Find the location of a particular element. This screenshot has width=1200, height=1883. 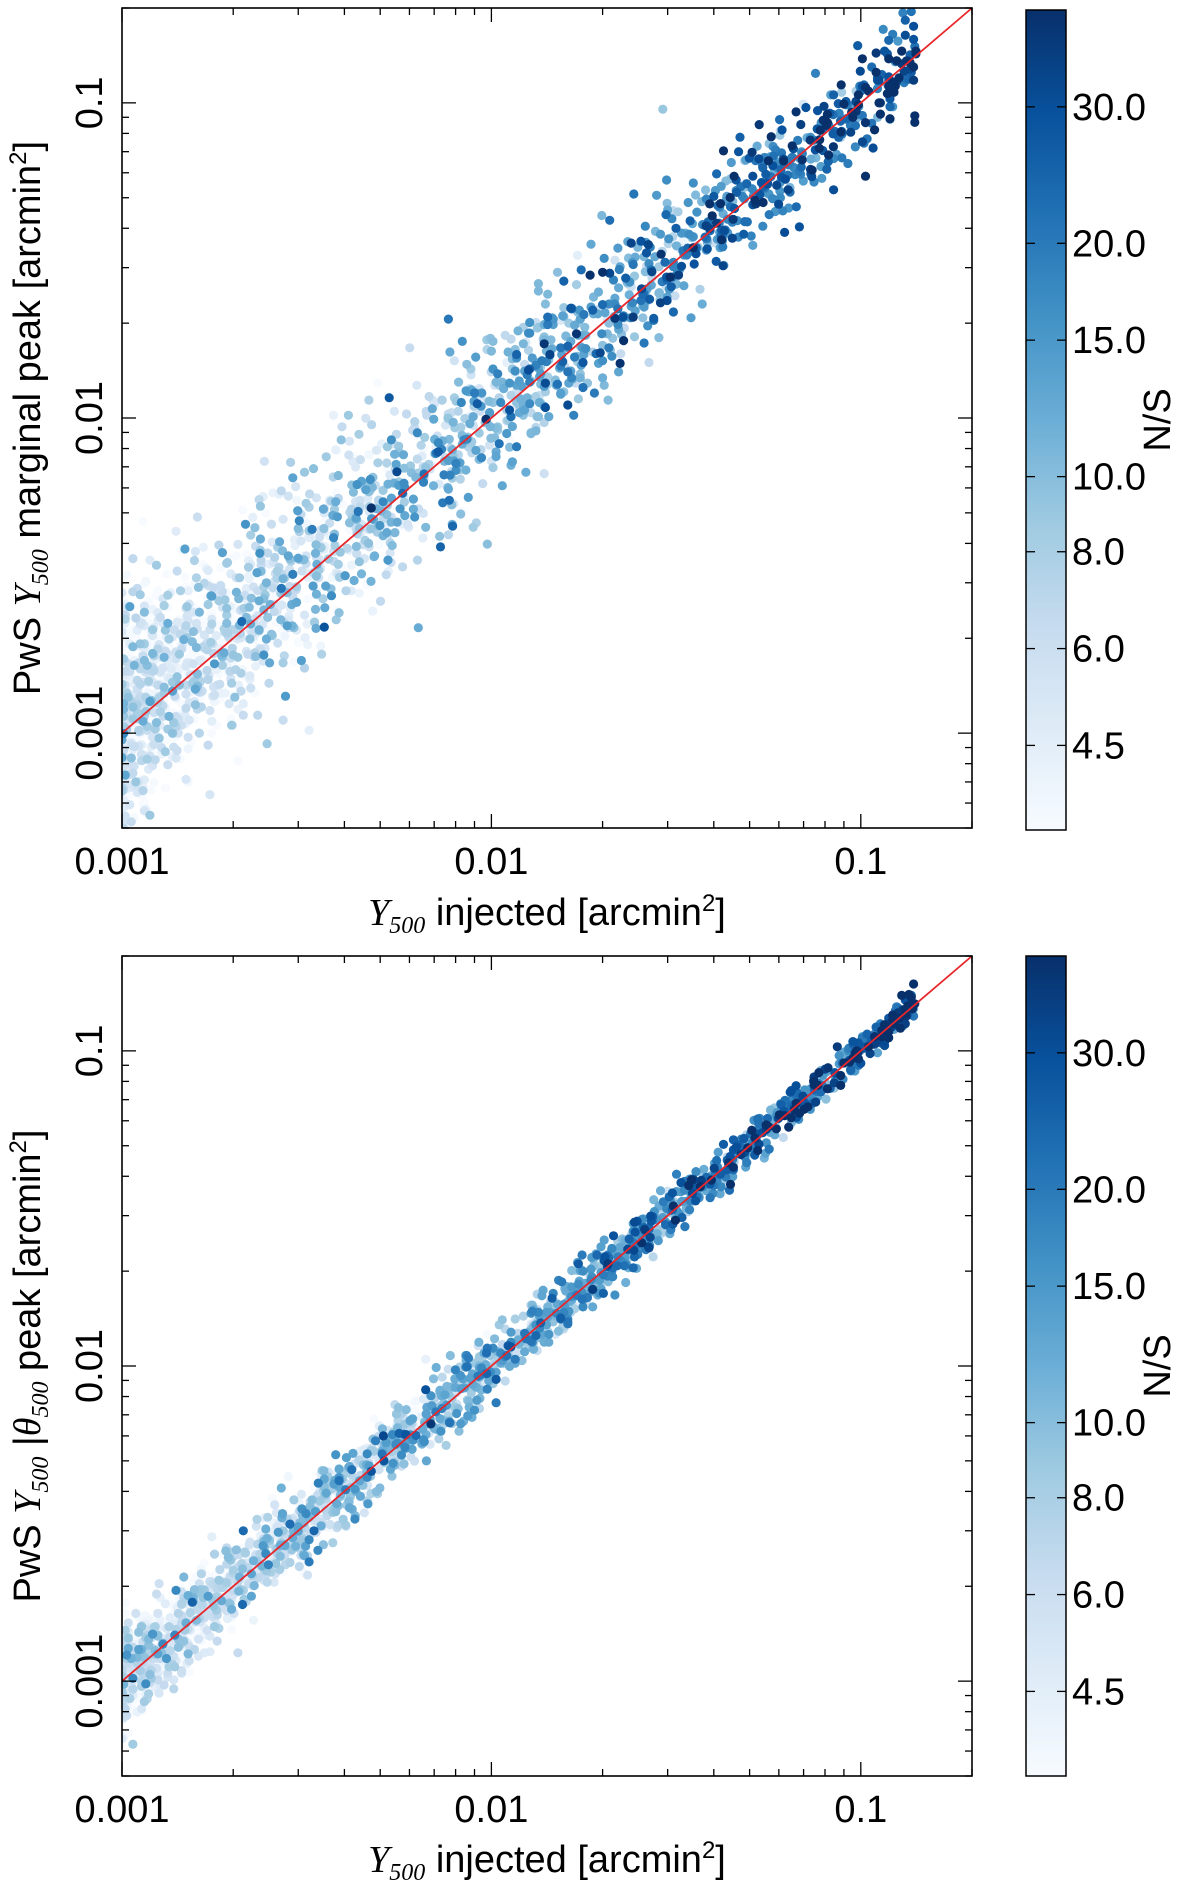

x-tick-label: 0.1 is located at coordinates (860, 1810).